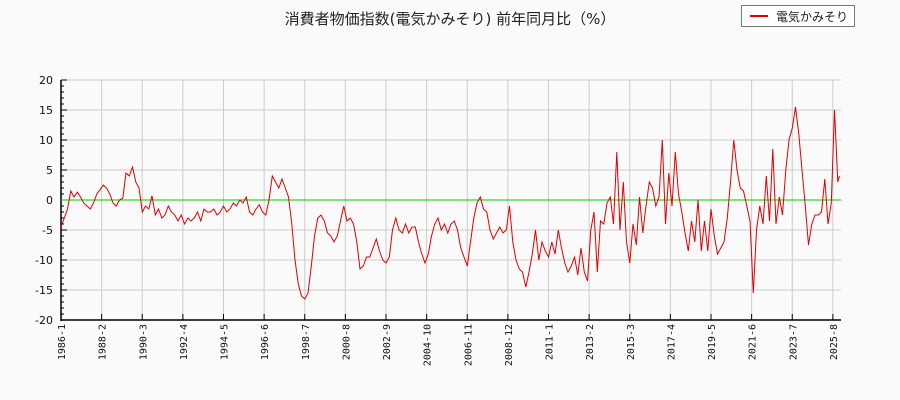 This screenshot has width=900, height=400. What do you see at coordinates (62, 342) in the screenshot?
I see `x-tick-label: 1986-1` at bounding box center [62, 342].